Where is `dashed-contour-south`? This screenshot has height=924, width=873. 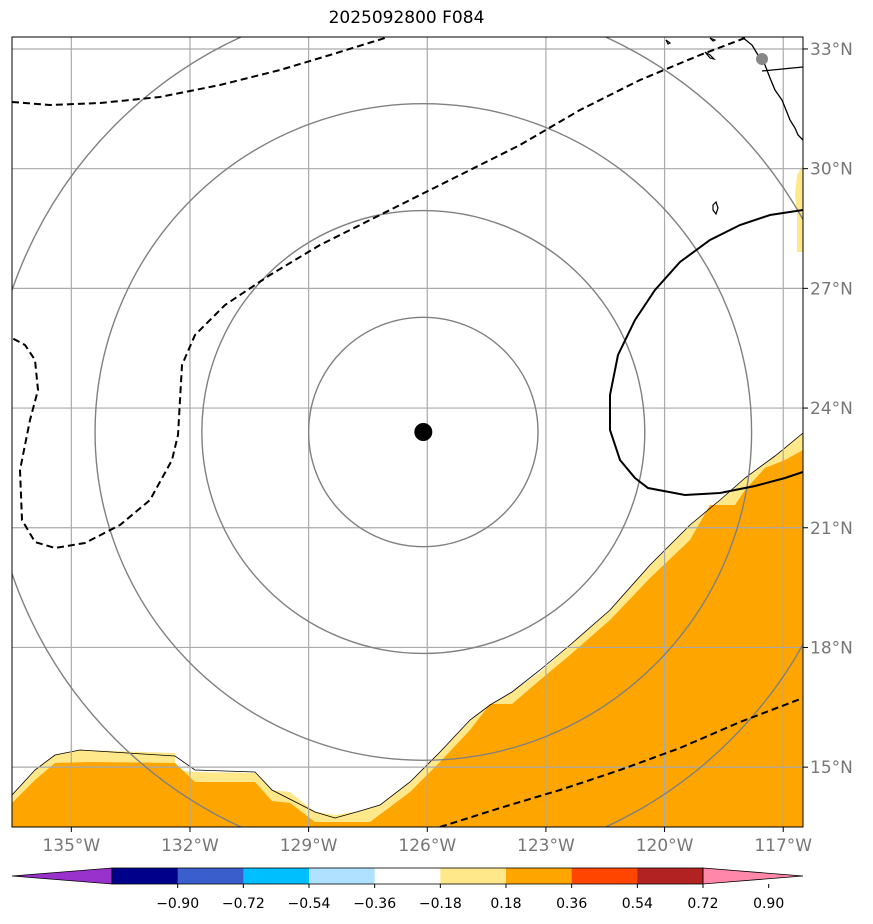 dashed-contour-south is located at coordinates (621, 762).